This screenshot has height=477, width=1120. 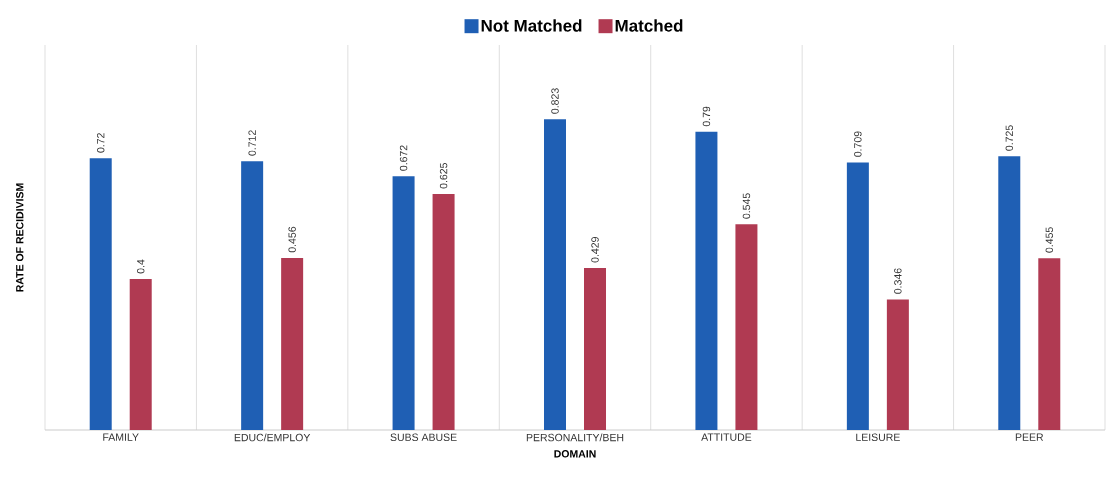 I want to click on x-tick-label: ATTITUDE, so click(x=726, y=437).